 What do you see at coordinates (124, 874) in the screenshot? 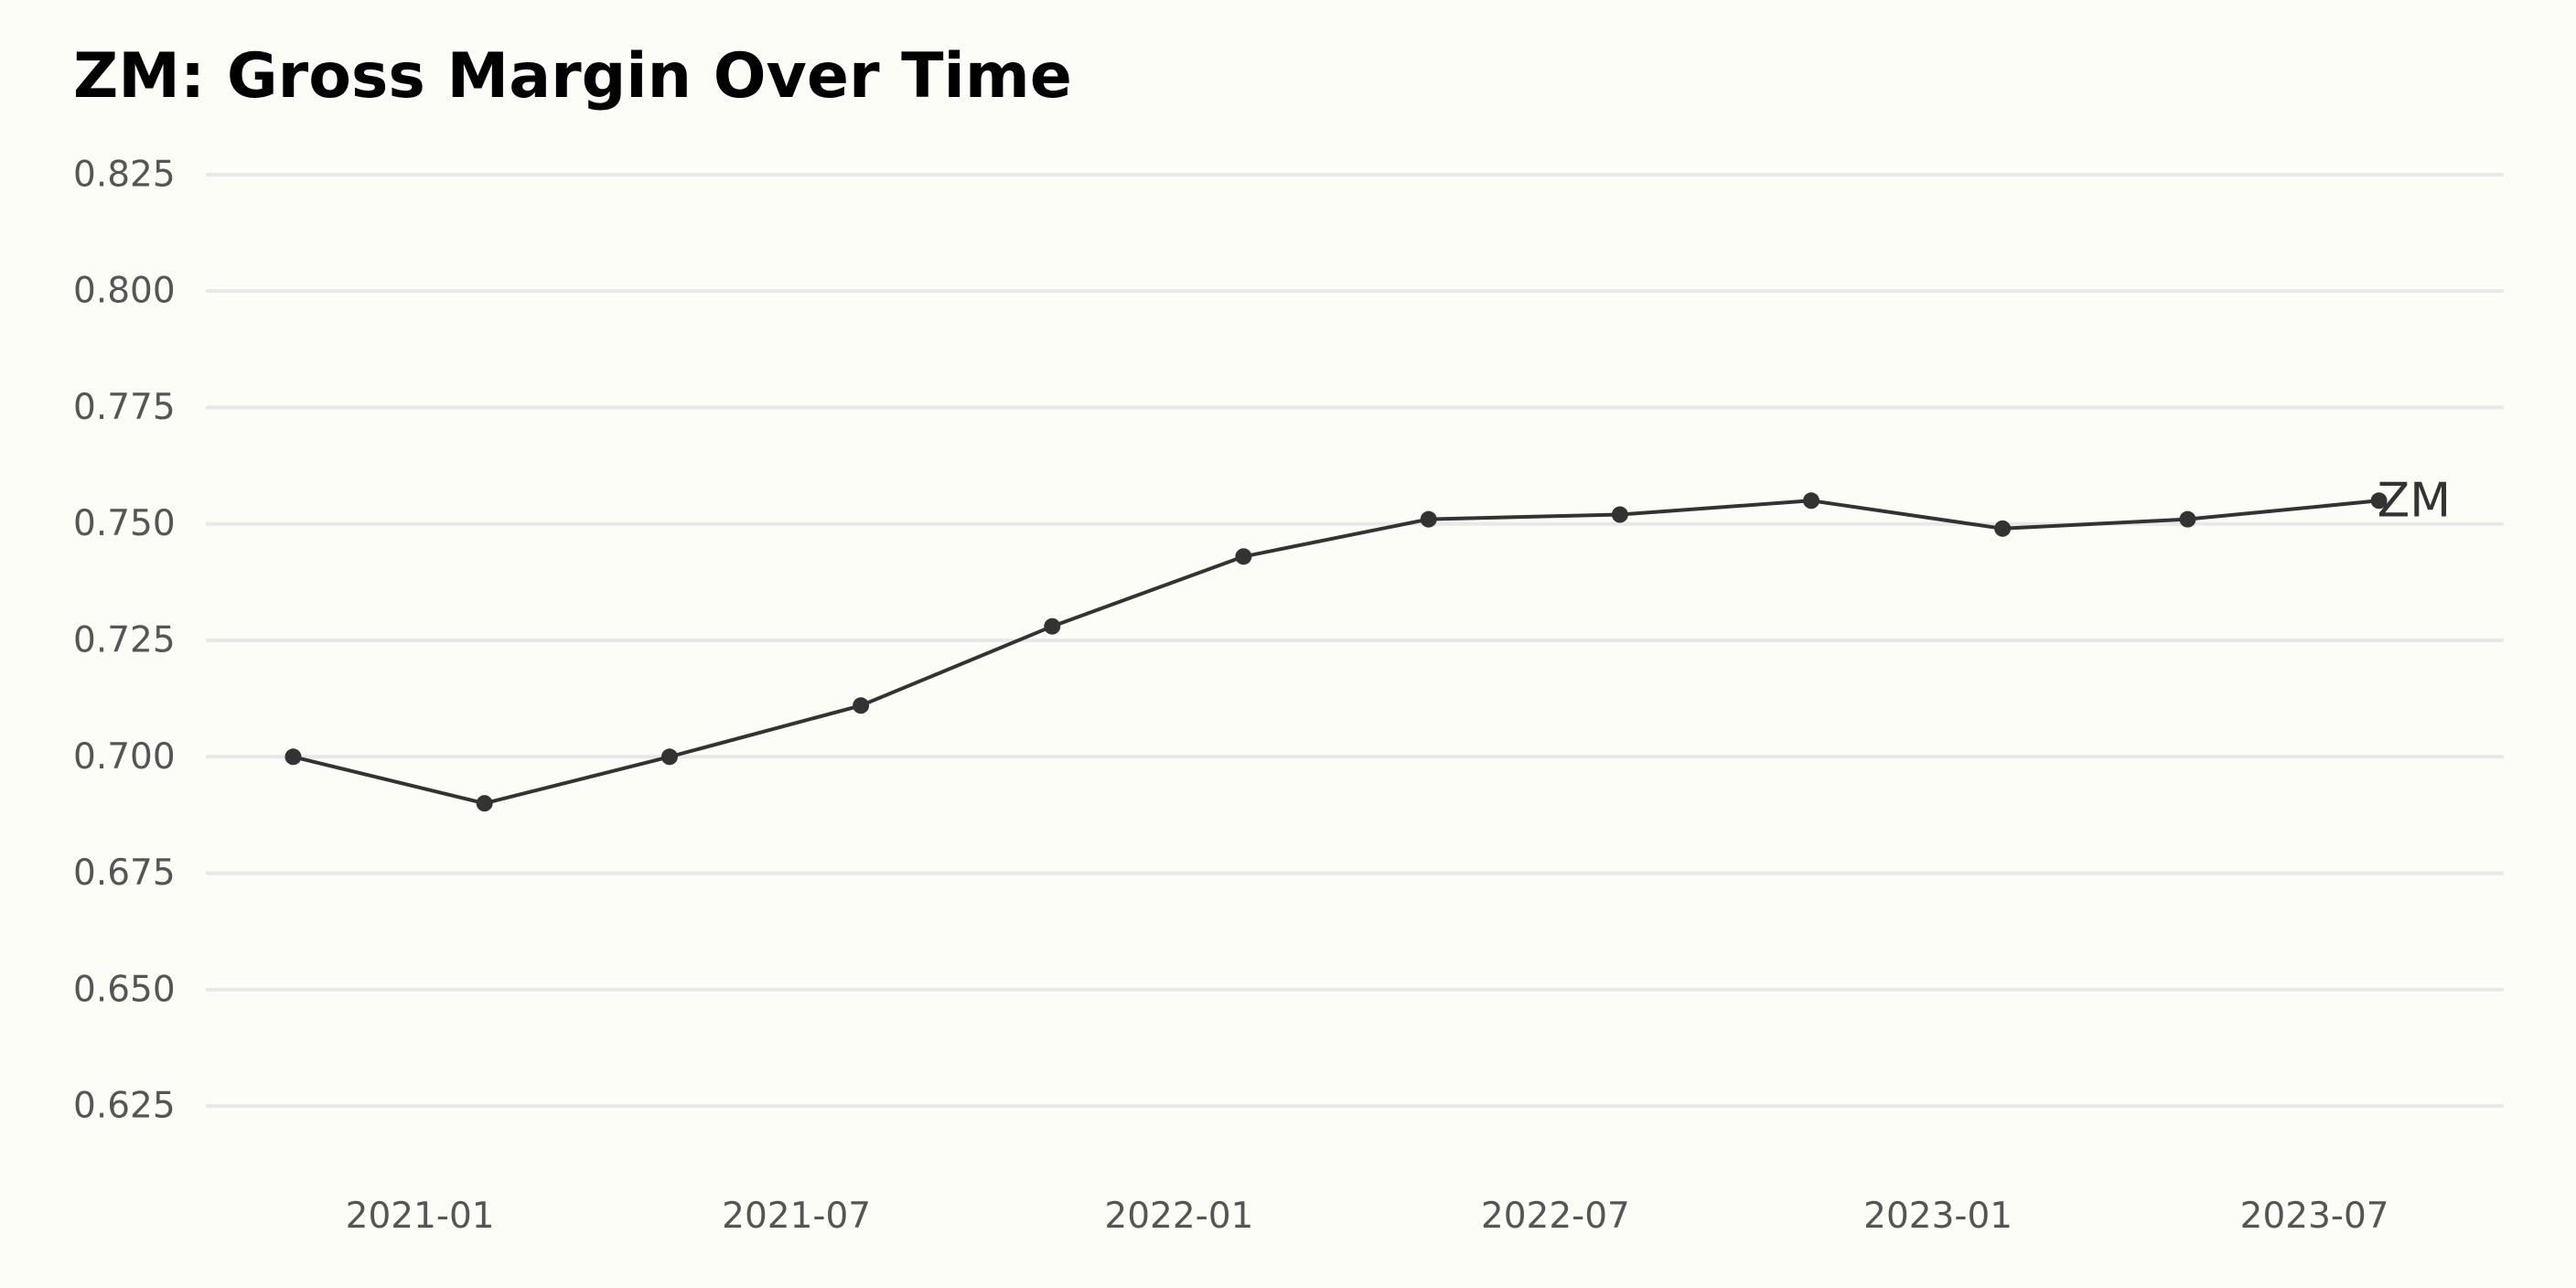
I see `y-tick-label: 0.675` at bounding box center [124, 874].